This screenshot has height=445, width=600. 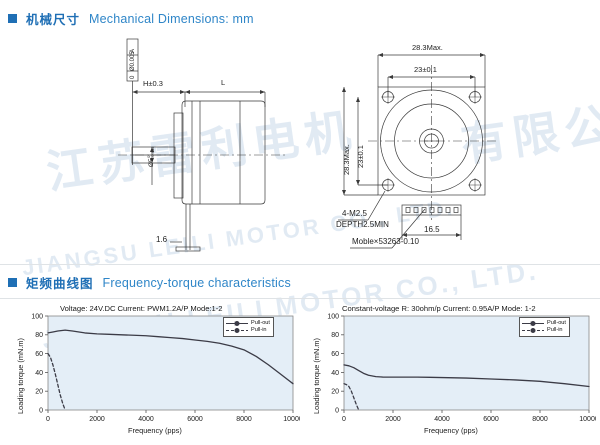 I want to click on chart-left-ylabel: Loading torque (mN.m), so click(x=20, y=376).